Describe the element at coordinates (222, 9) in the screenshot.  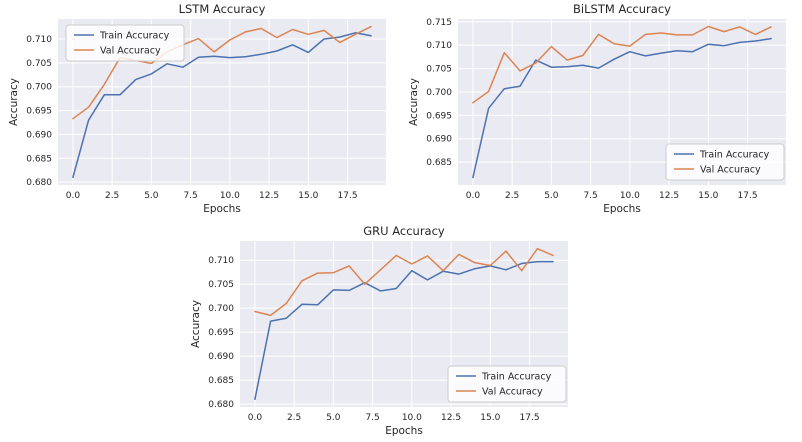
I see `chart-title: LSTM Accuracy` at that location.